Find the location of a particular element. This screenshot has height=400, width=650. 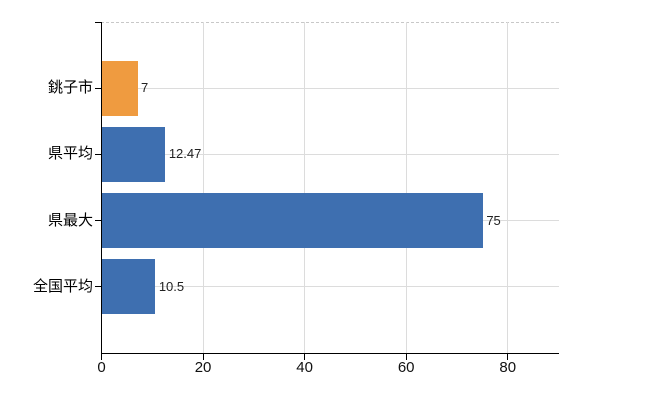

x-tick-label: 20 is located at coordinates (203, 367).